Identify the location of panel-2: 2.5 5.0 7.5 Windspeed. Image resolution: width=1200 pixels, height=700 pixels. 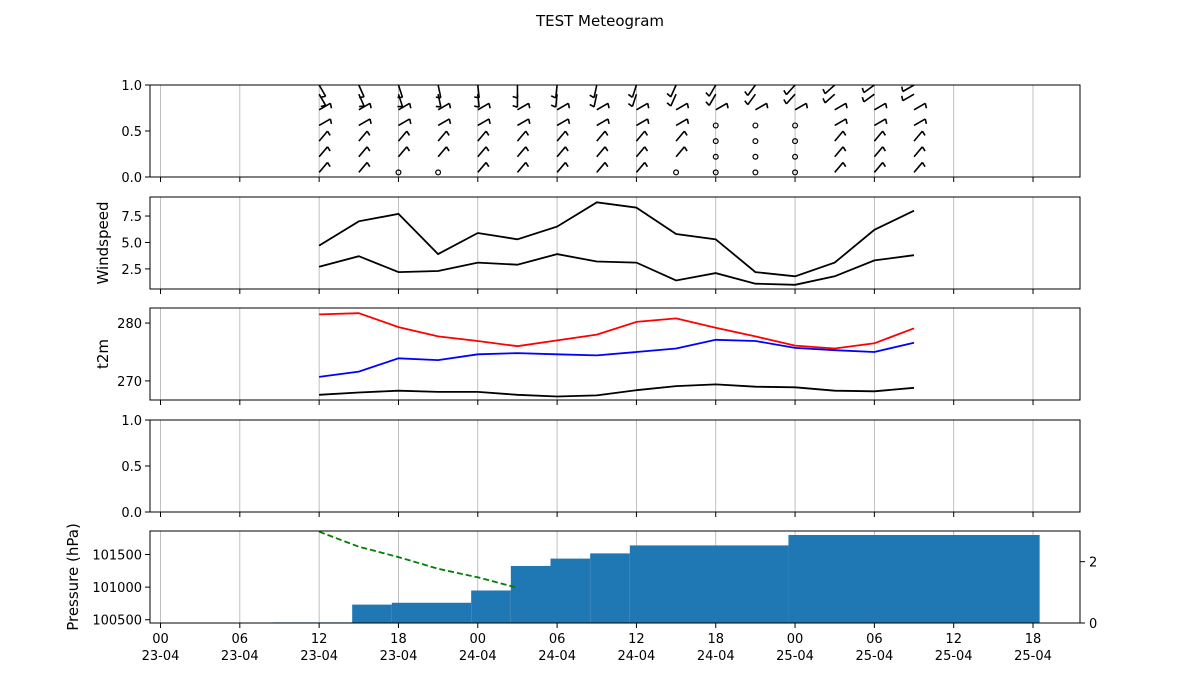
(587, 245).